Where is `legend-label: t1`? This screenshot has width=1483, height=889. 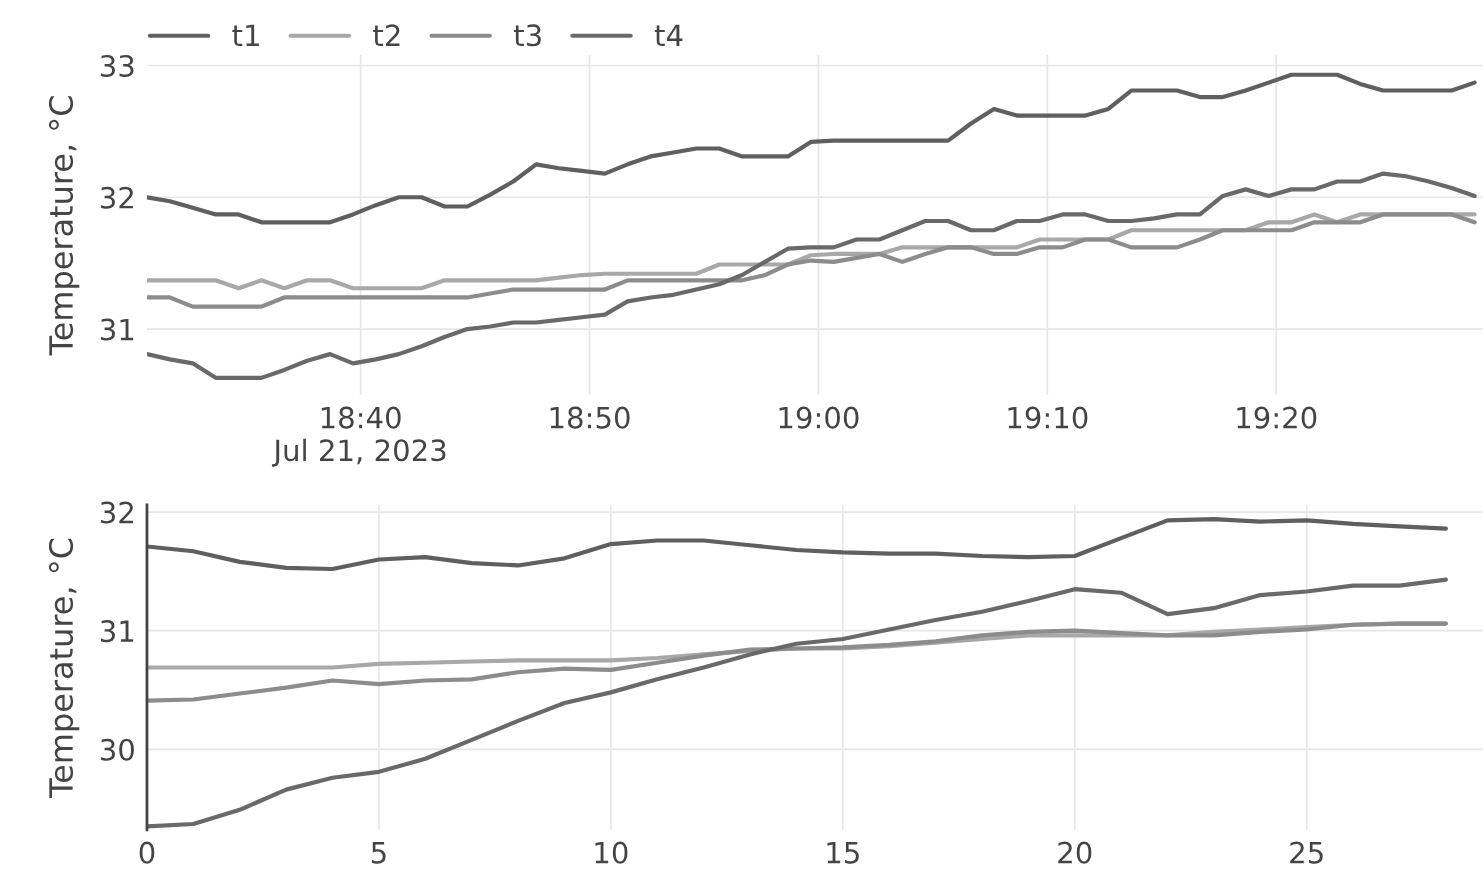 legend-label: t1 is located at coordinates (245, 35).